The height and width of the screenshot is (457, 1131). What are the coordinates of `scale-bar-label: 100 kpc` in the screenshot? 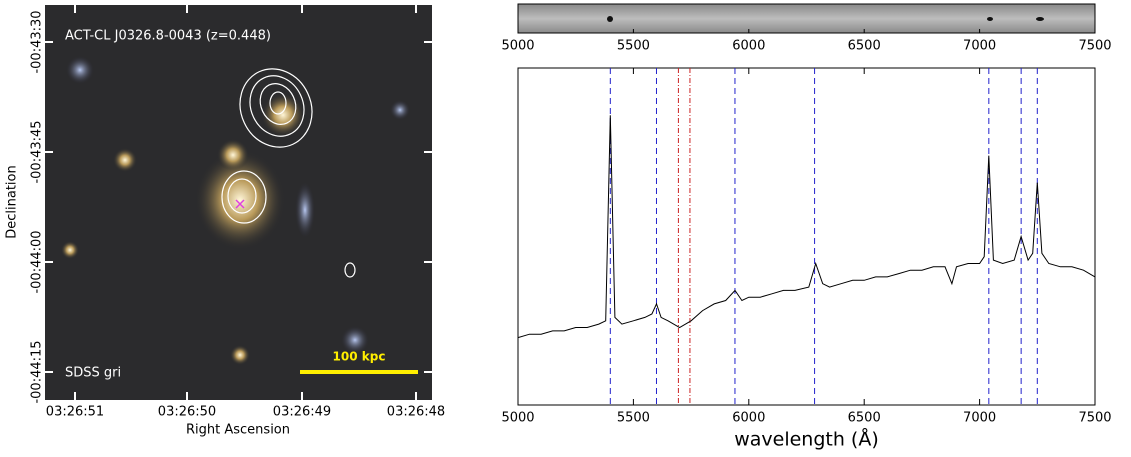 It's located at (359, 357).